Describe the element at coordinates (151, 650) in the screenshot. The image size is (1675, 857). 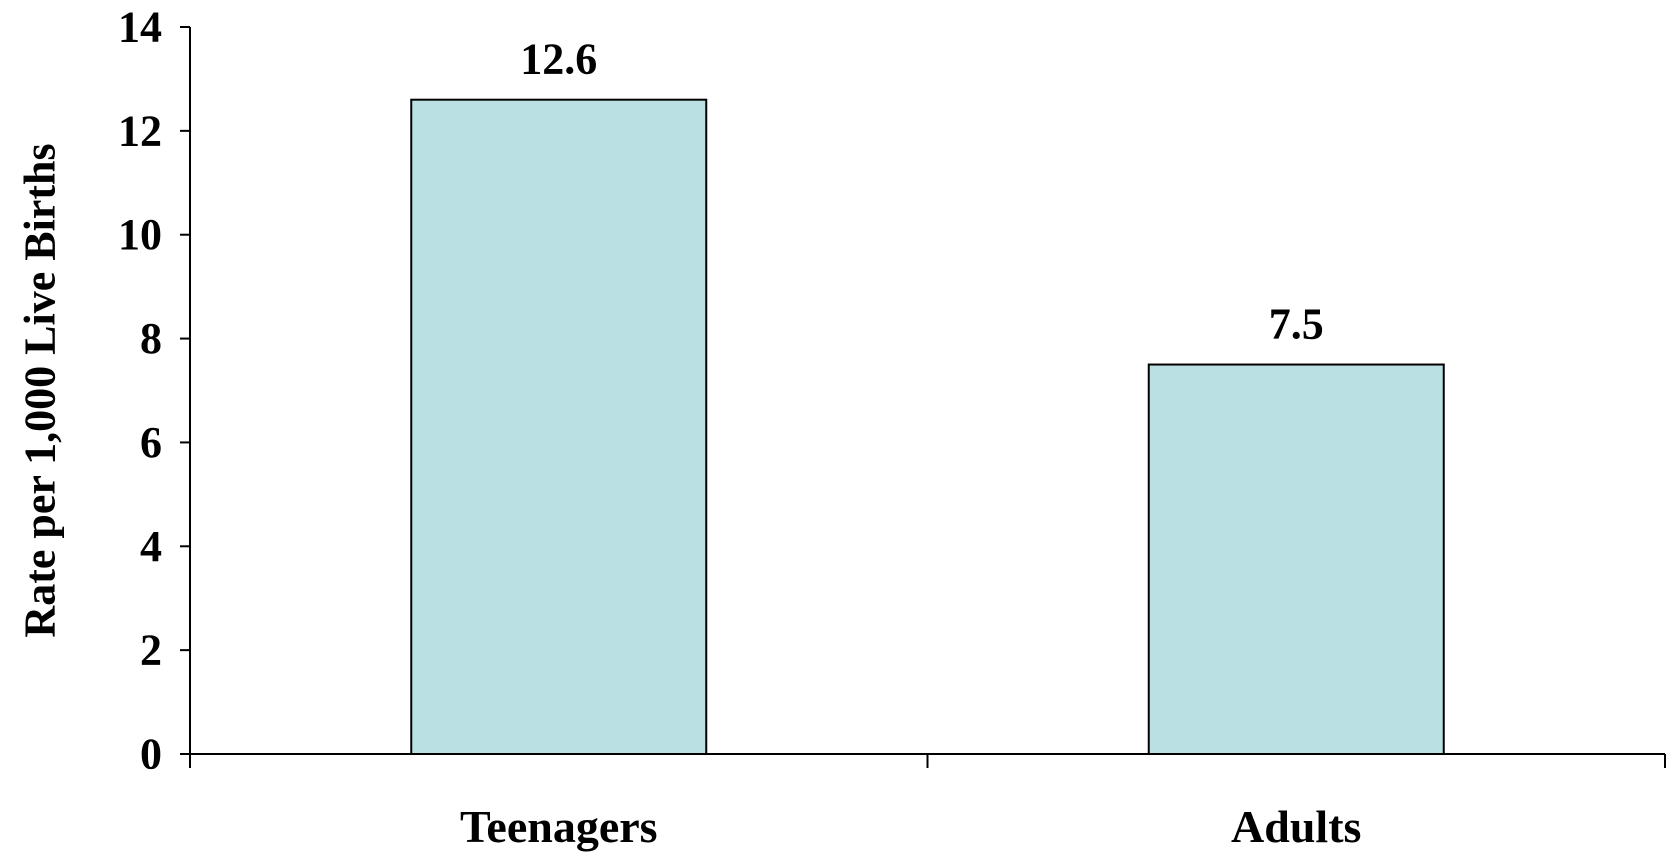
I see `y-tick-label: 2` at that location.